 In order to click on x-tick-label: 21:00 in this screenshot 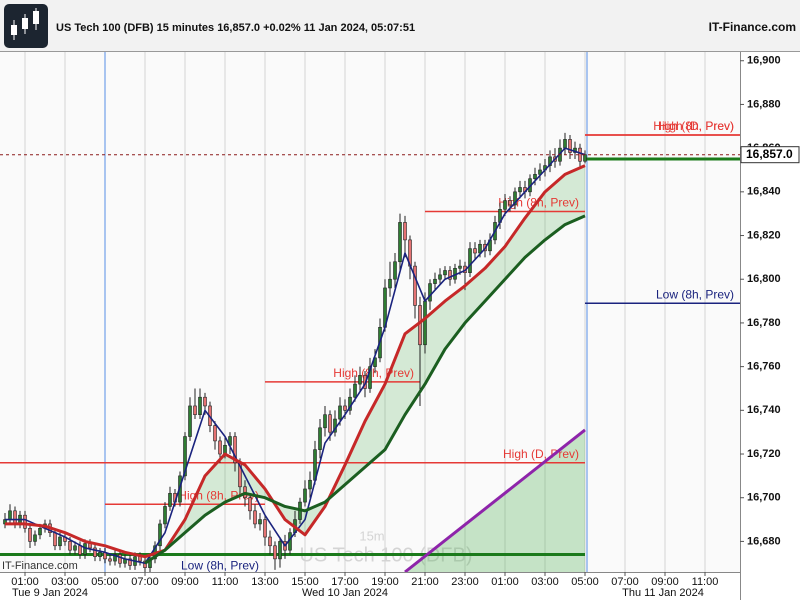, I will do `click(425, 582)`.